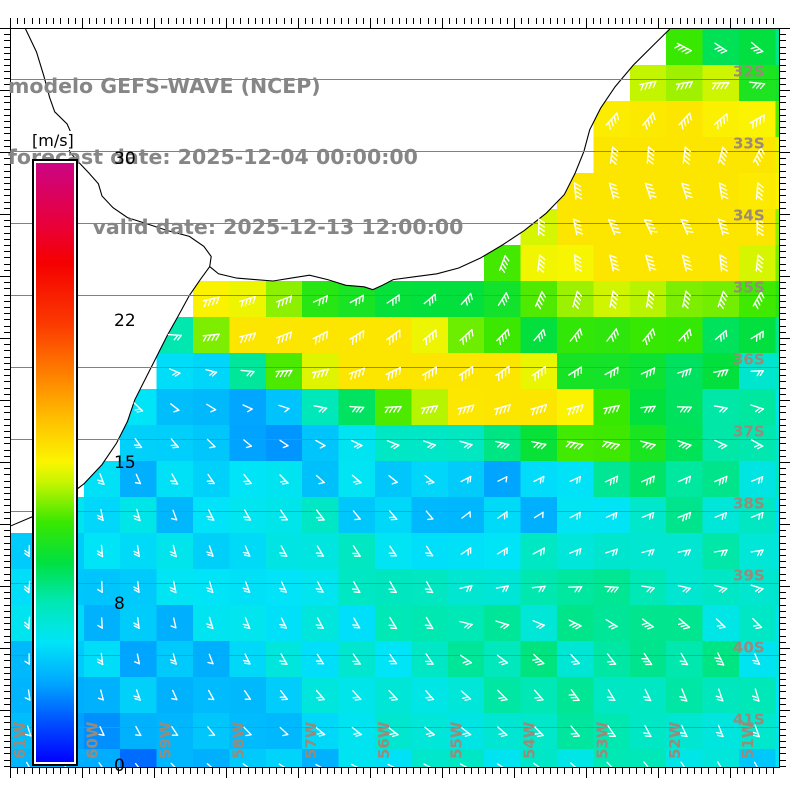  What do you see at coordinates (84, 462) in the screenshot?
I see `colorbar: 30 22 15 8 0` at bounding box center [84, 462].